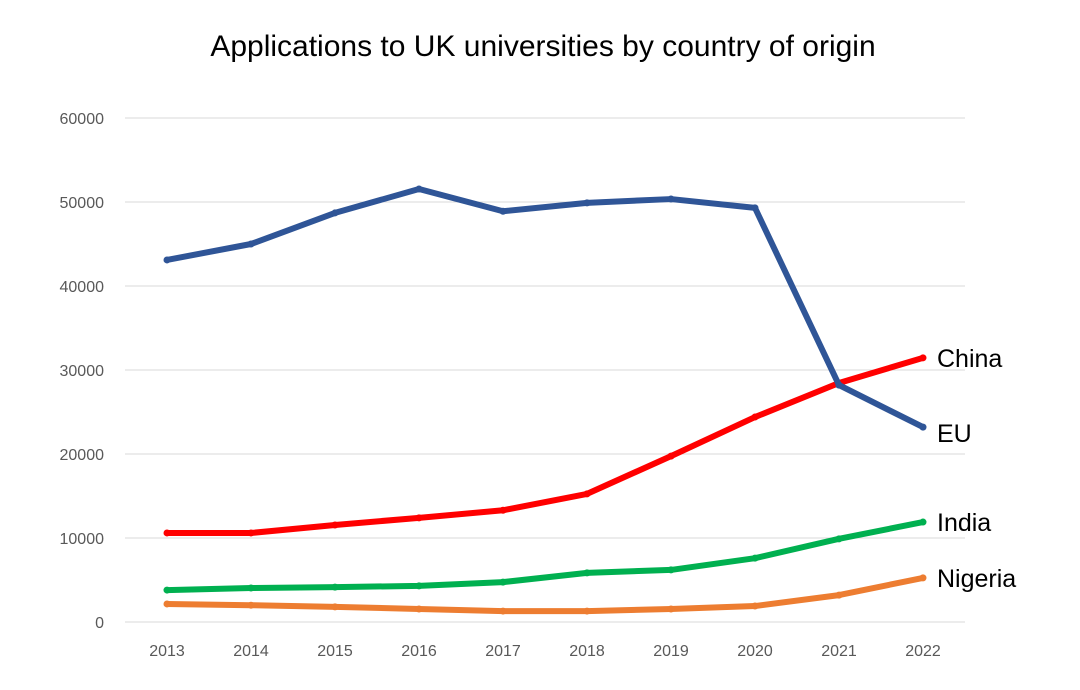 The height and width of the screenshot is (690, 1080). Describe the element at coordinates (545, 556) in the screenshot. I see `series-line-india` at that location.